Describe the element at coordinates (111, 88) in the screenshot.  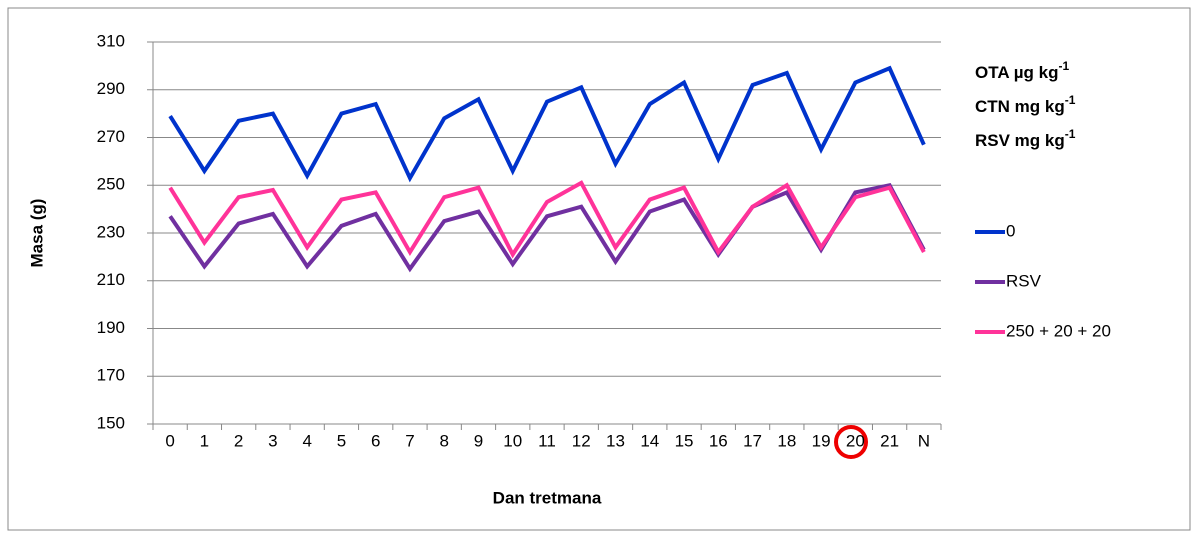
I see `y-tick-label: 290` at that location.